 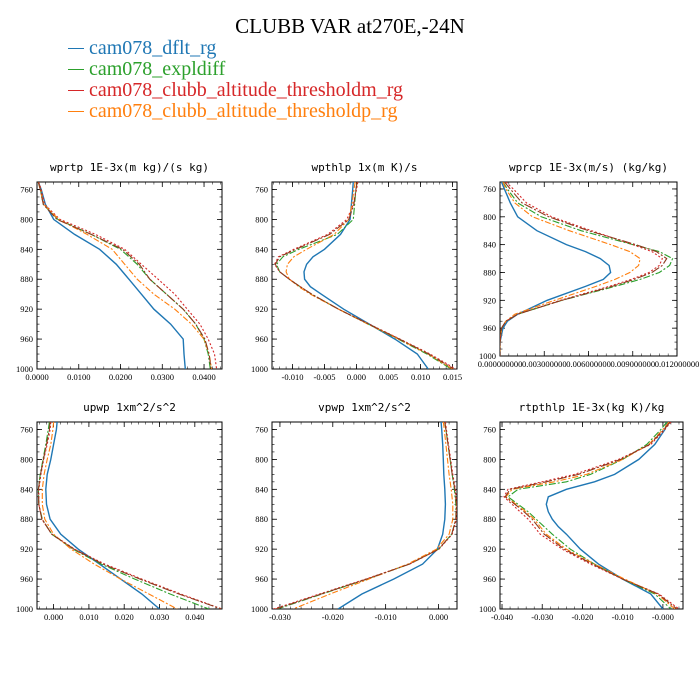 What do you see at coordinates (162, 377) in the screenshot?
I see `x-tick-label: 0.0300` at bounding box center [162, 377].